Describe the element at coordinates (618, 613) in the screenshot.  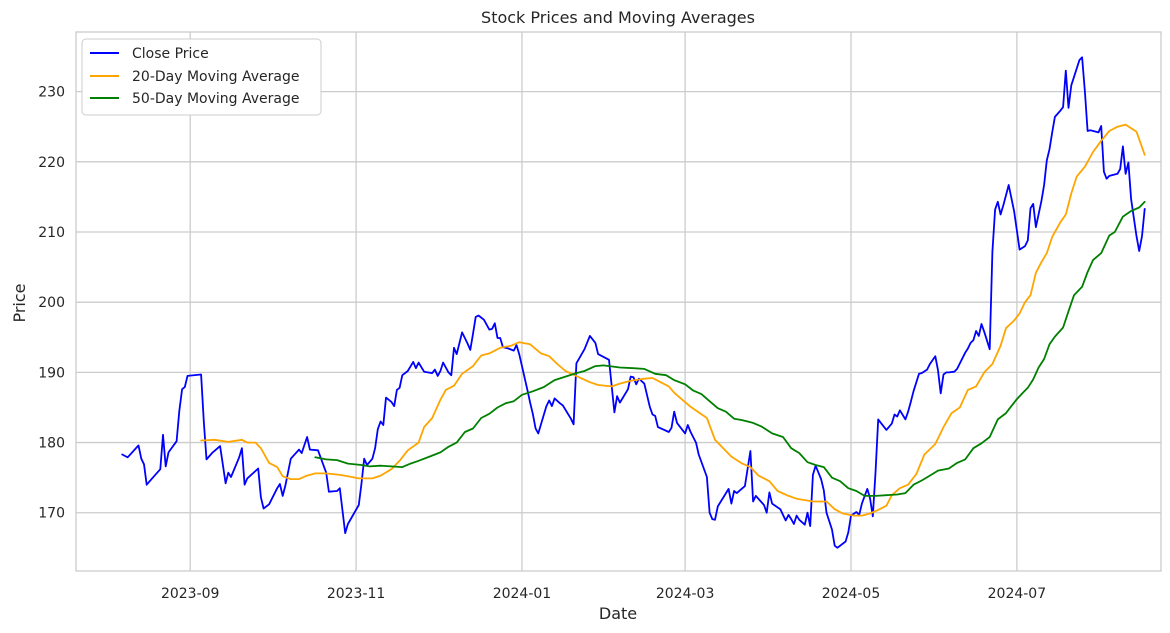
I see `x-axis-label: Date` at that location.